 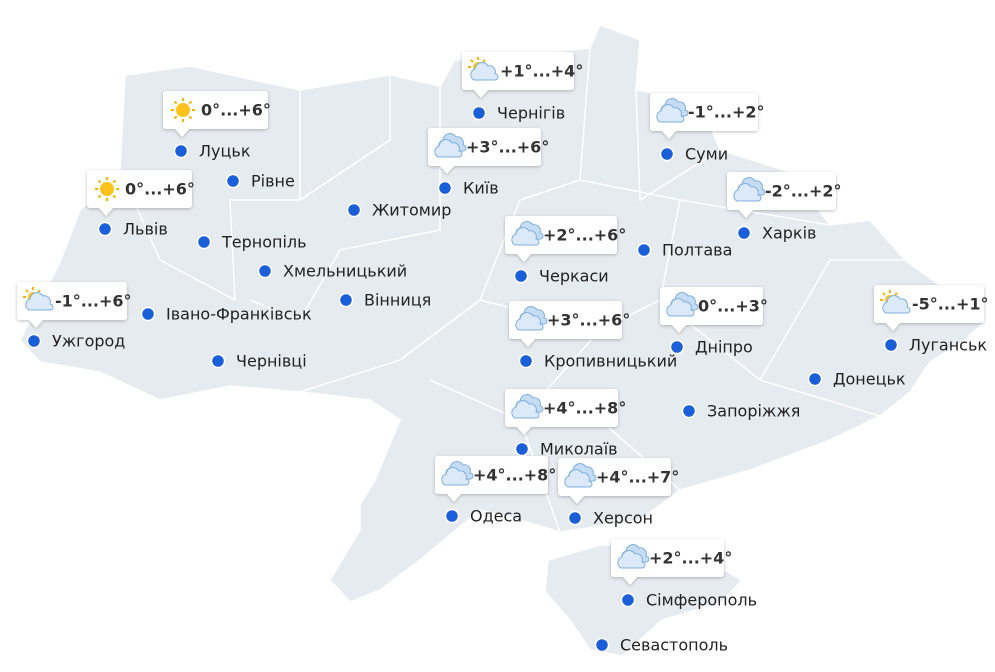 What do you see at coordinates (217, 126) in the screenshot?
I see `city: Луцьк 0°...+6°` at bounding box center [217, 126].